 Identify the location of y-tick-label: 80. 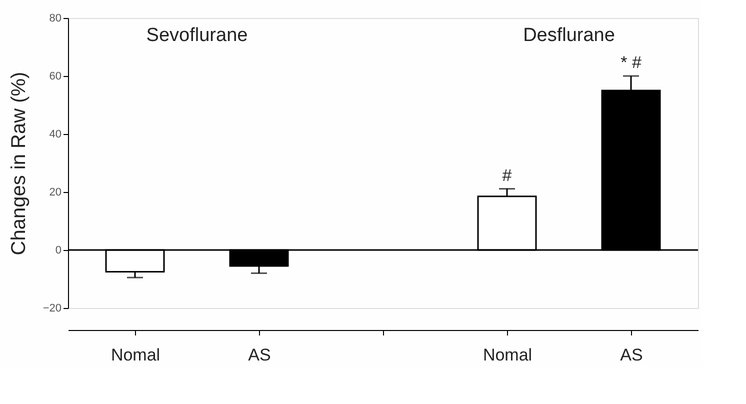
(55, 18).